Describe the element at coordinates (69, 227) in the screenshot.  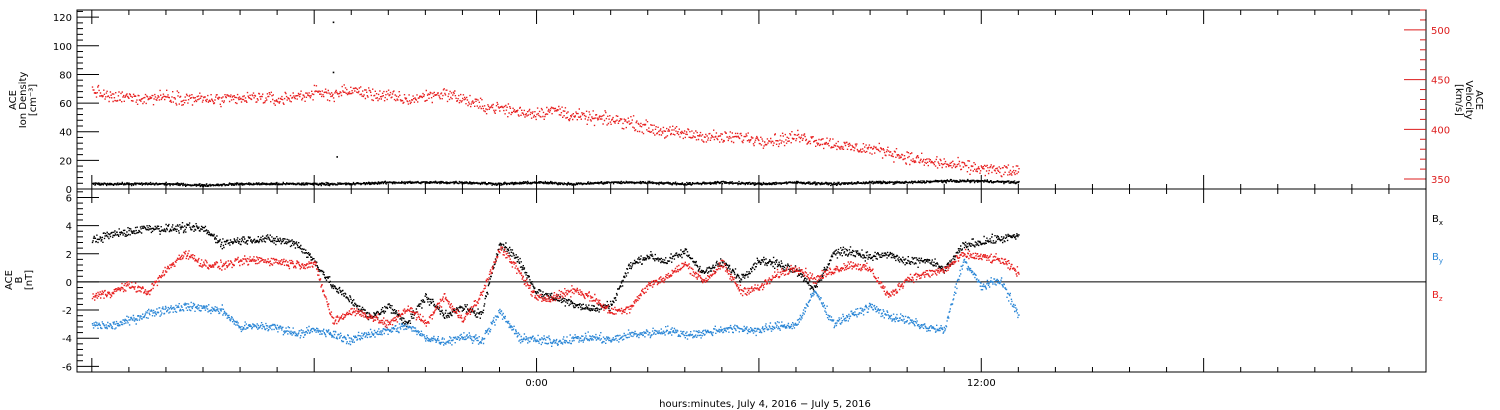
I see `y-tick-label: 4` at that location.